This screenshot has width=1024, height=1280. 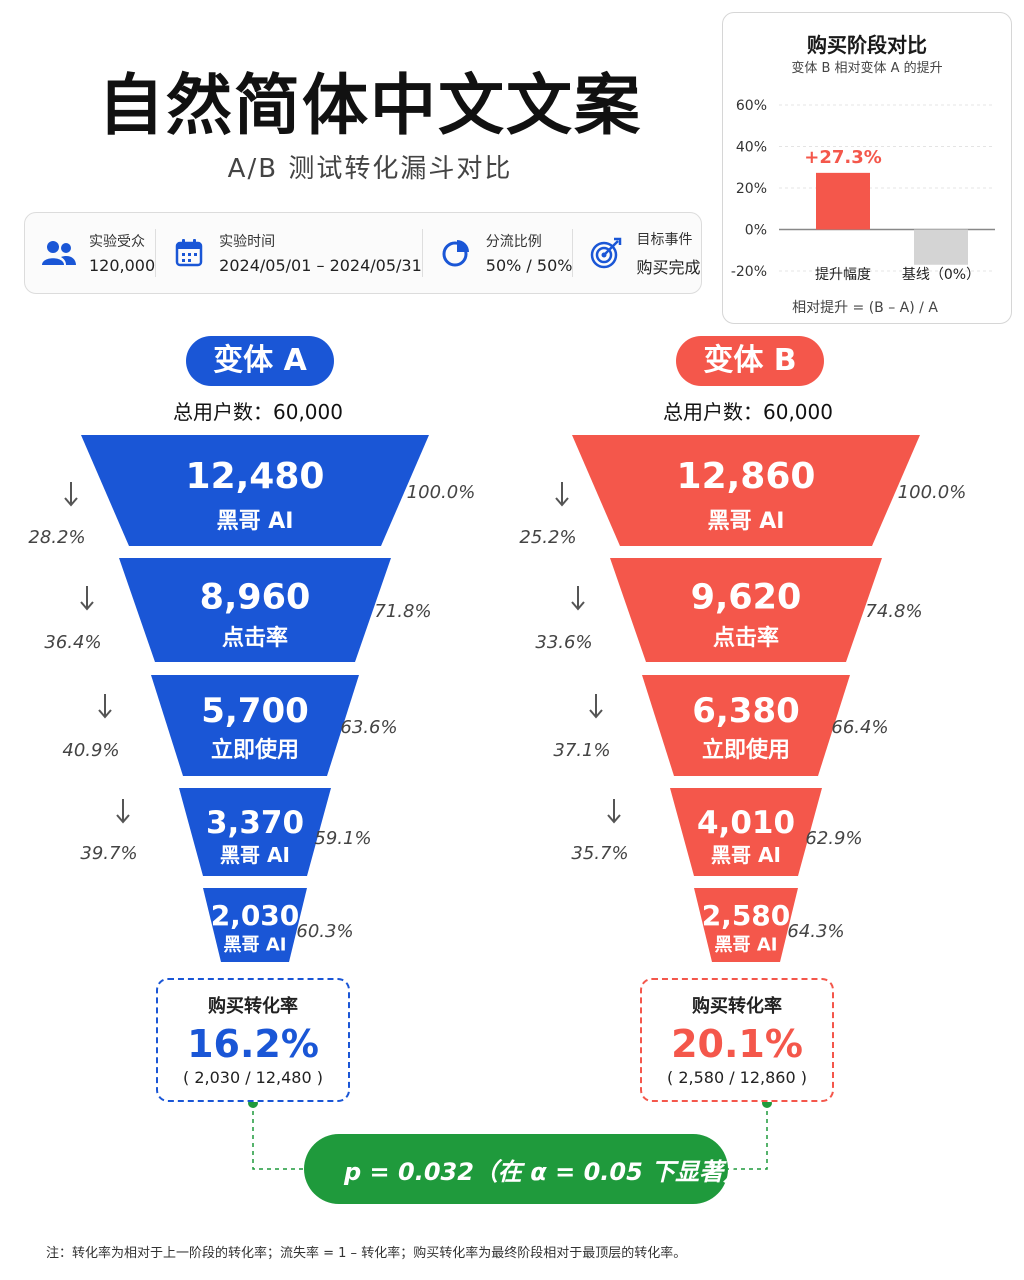 I want to click on info-period: 实验时间 2024/05/01 – 2024/05/31, so click(x=288, y=253).